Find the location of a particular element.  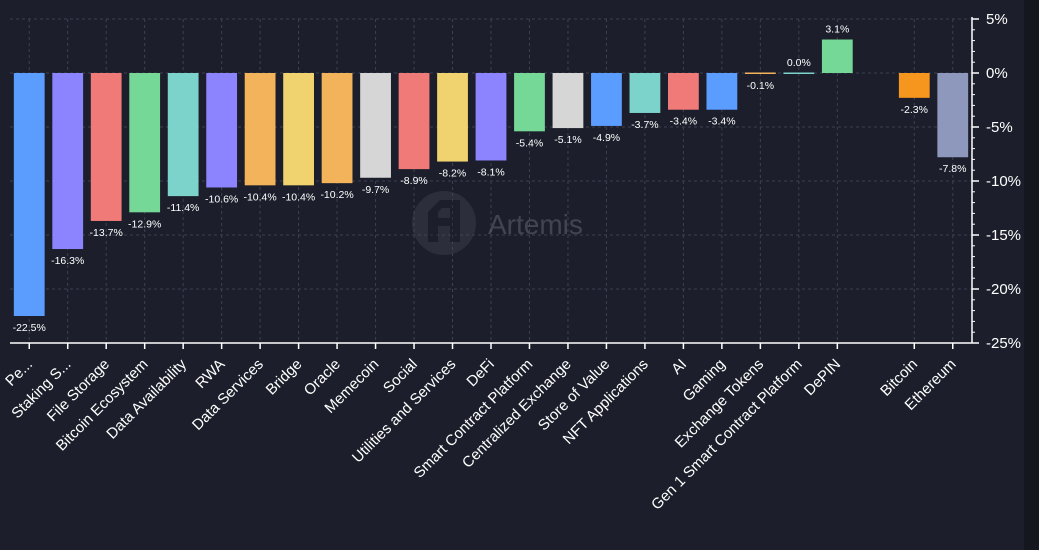

y-tick-label: -20% is located at coordinates (1003, 289).